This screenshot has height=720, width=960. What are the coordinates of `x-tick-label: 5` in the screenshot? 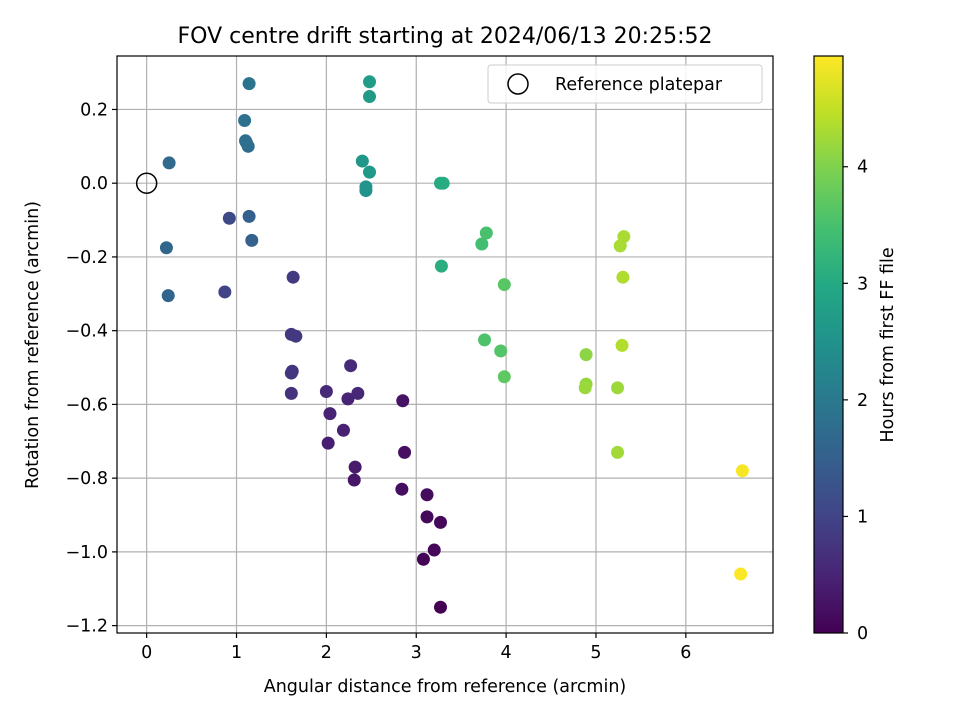 It's located at (595, 653).